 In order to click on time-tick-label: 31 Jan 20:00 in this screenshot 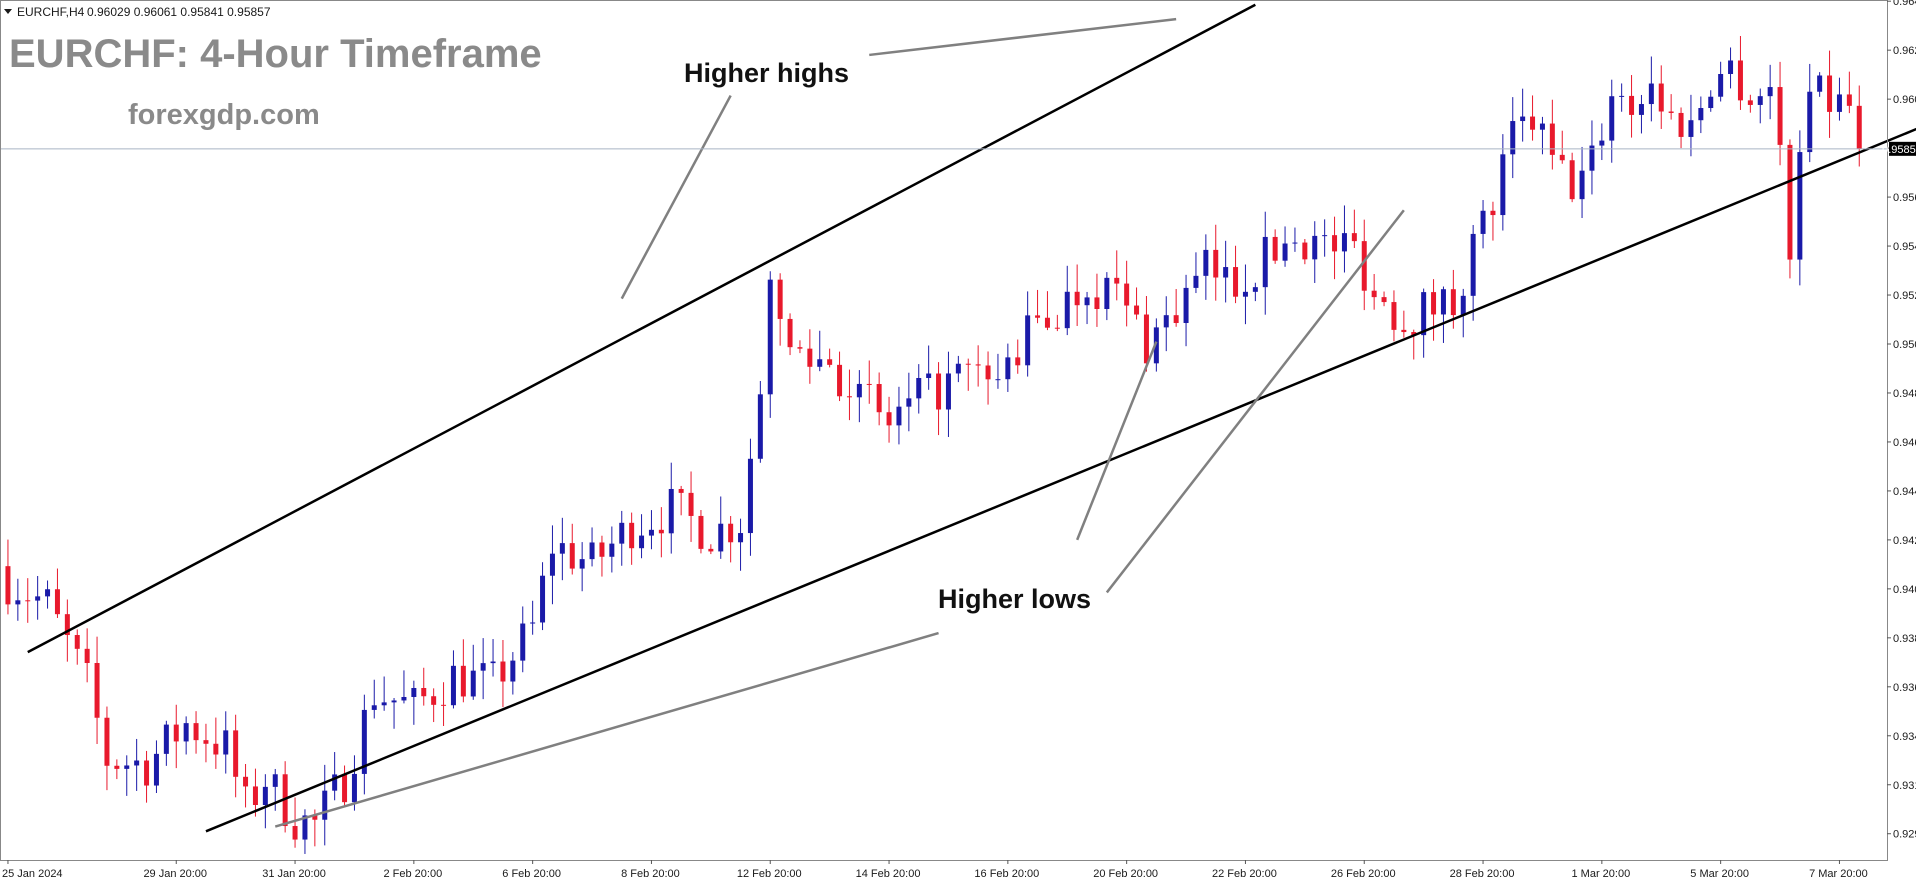, I will do `click(294, 874)`.